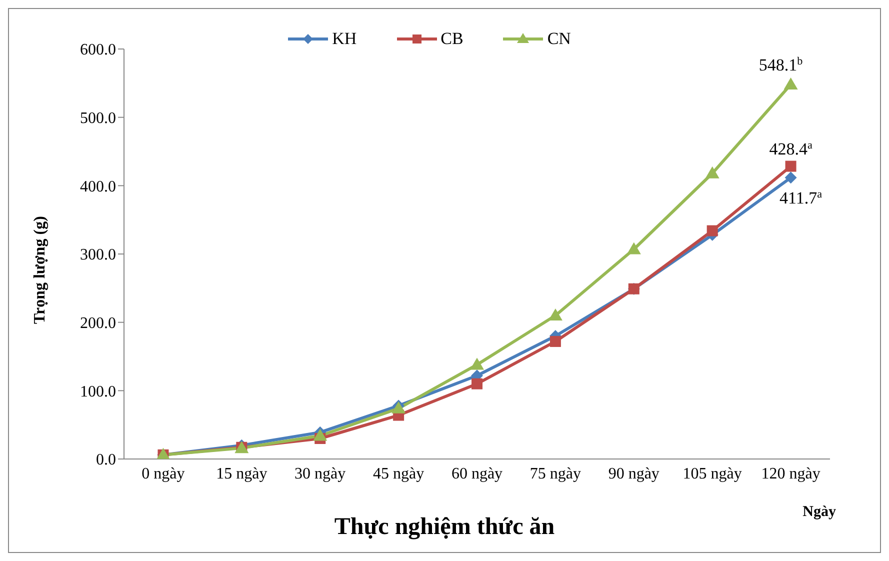 Image resolution: width=889 pixels, height=561 pixels. Describe the element at coordinates (40, 270) in the screenshot. I see `y-axis-title: Trọng lượng (g)` at that location.